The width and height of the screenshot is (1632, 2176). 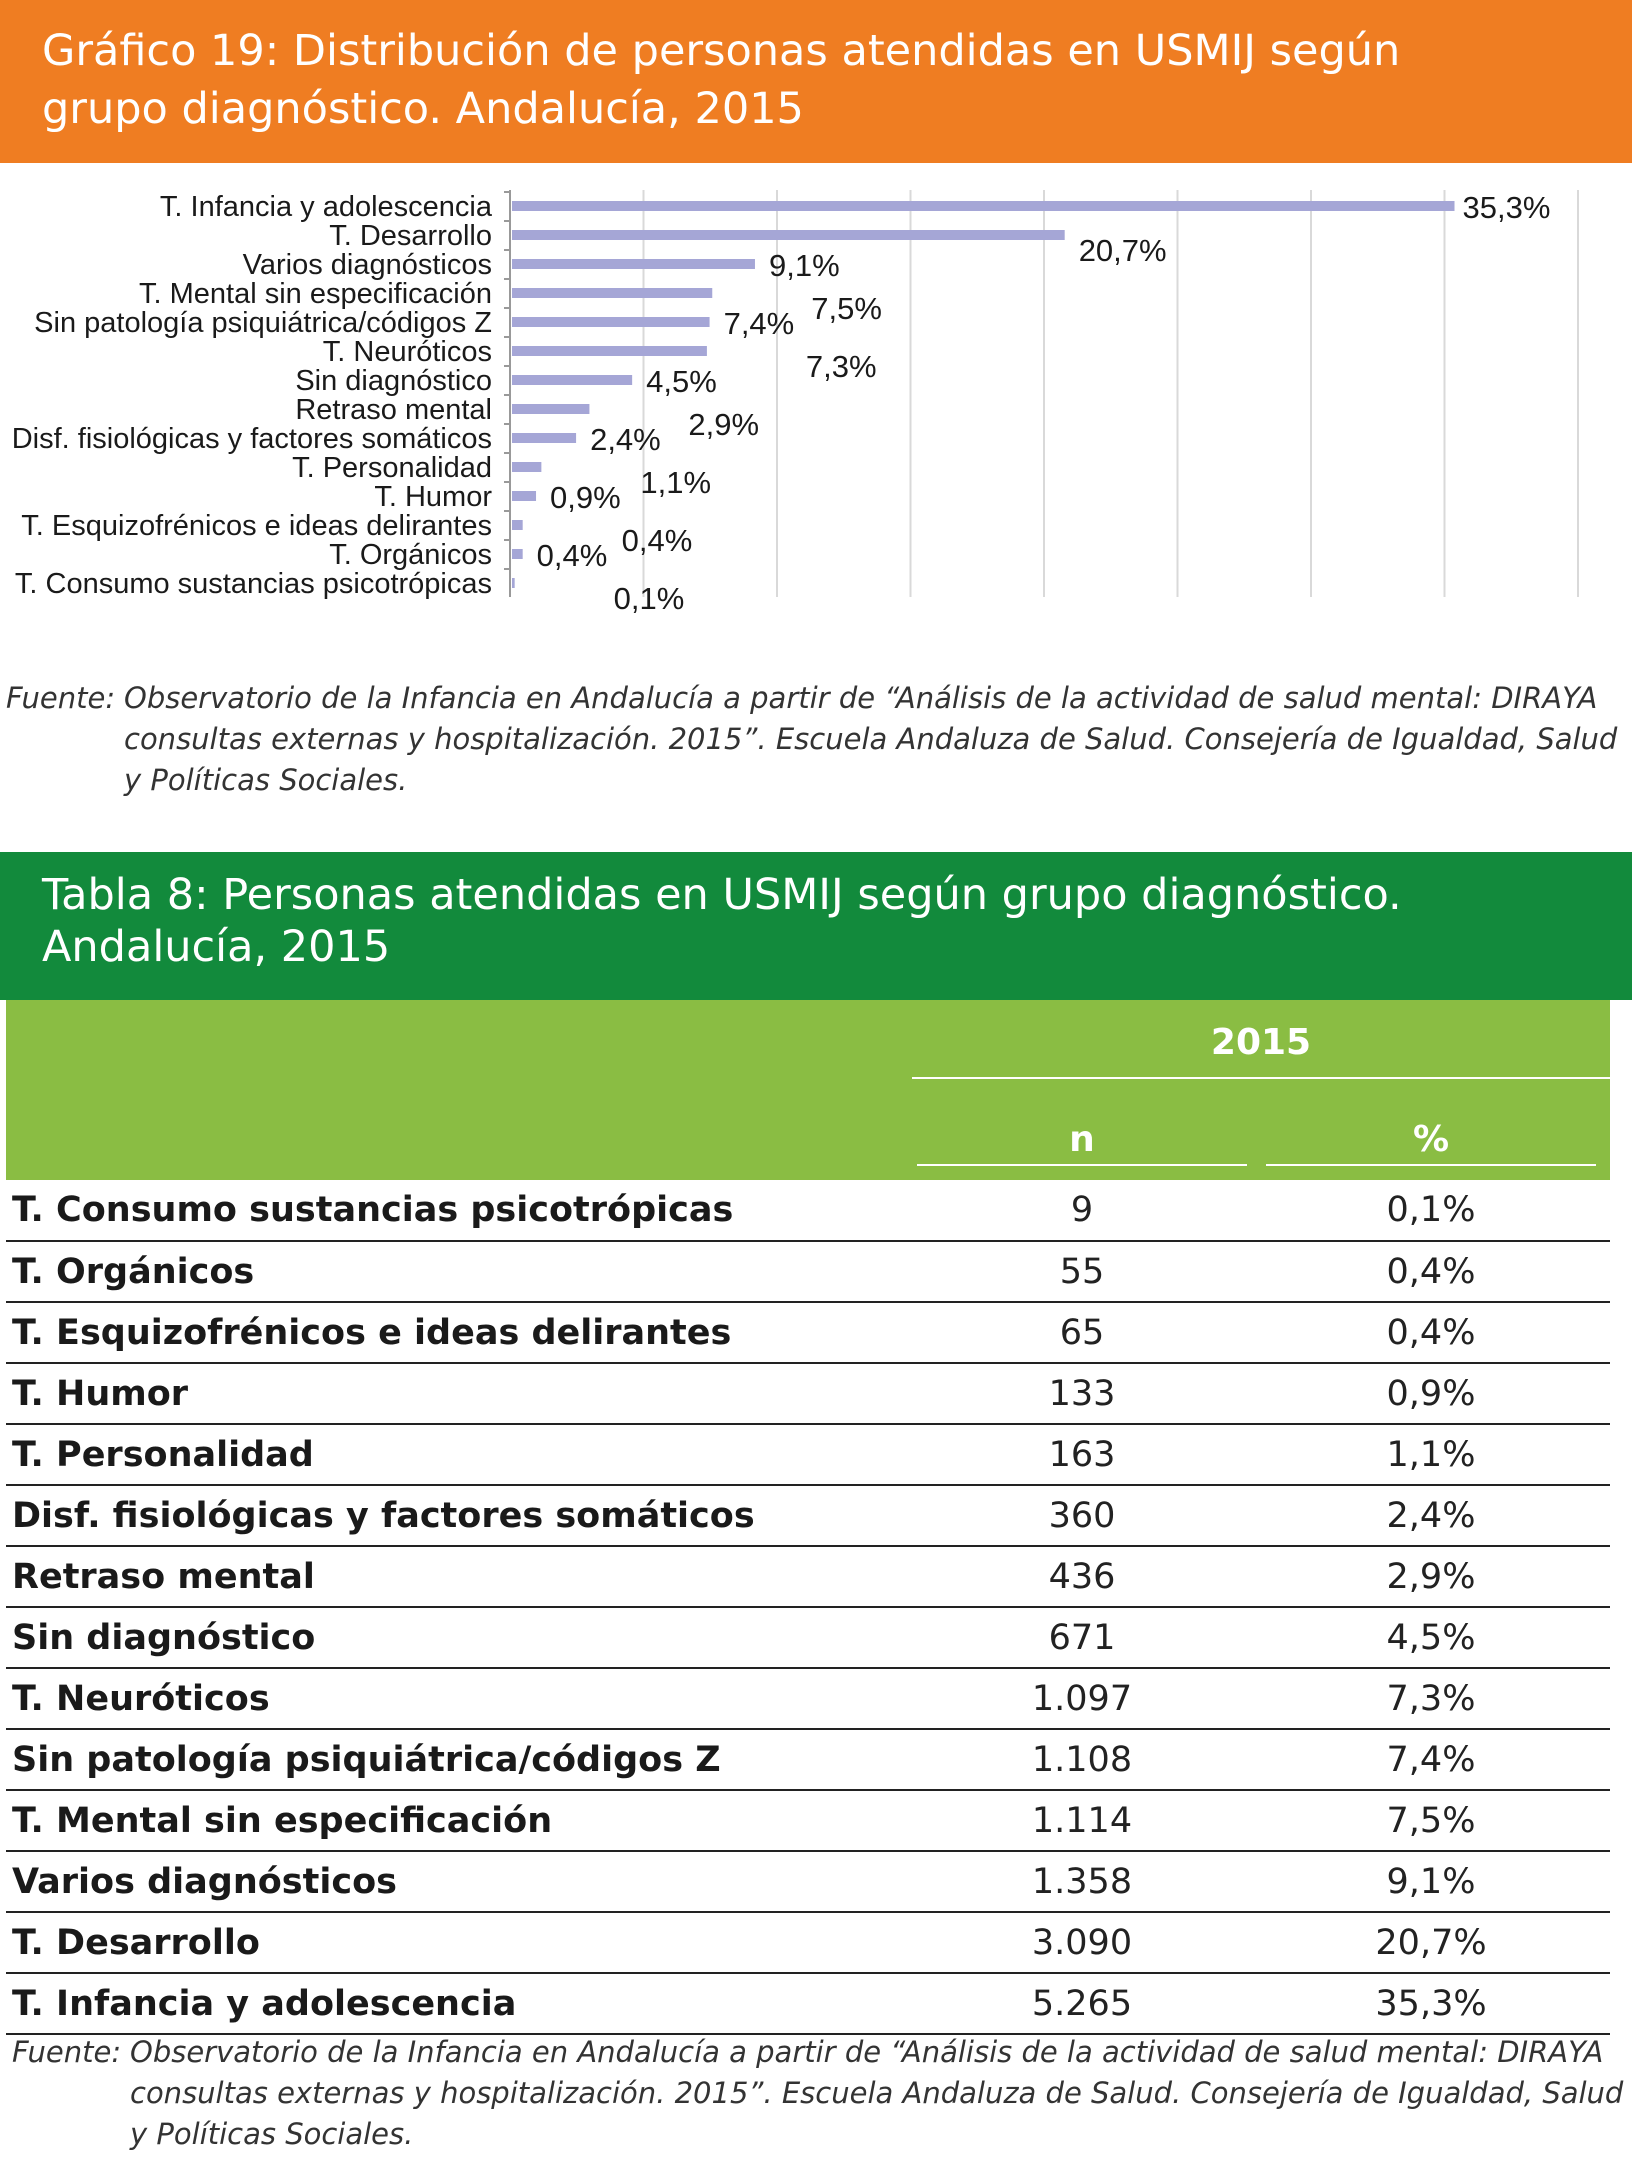 What do you see at coordinates (216, 947) in the screenshot?
I see `table-title-line-2: Andalucía, 2015` at bounding box center [216, 947].